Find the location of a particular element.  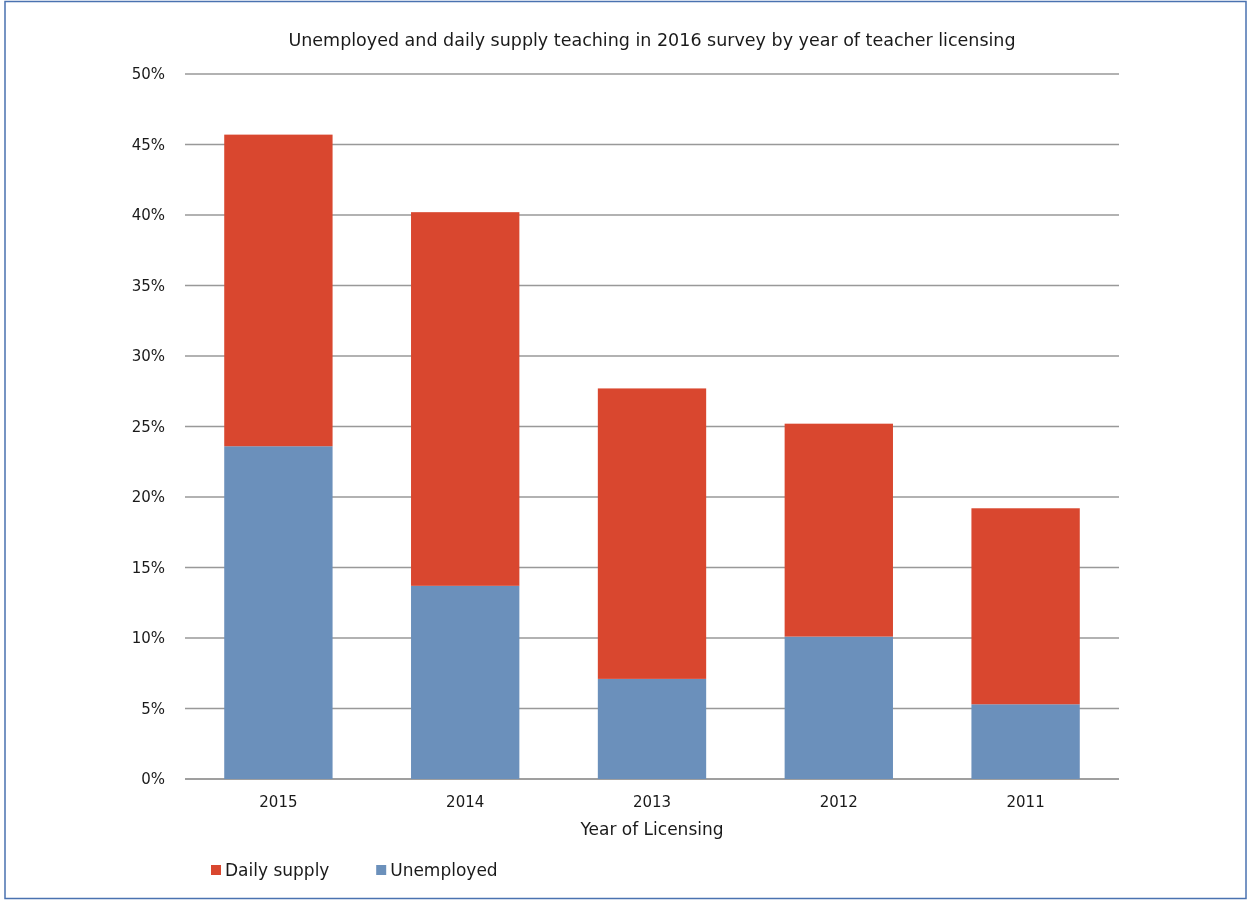

y-tick-label: 45% is located at coordinates (148, 144).